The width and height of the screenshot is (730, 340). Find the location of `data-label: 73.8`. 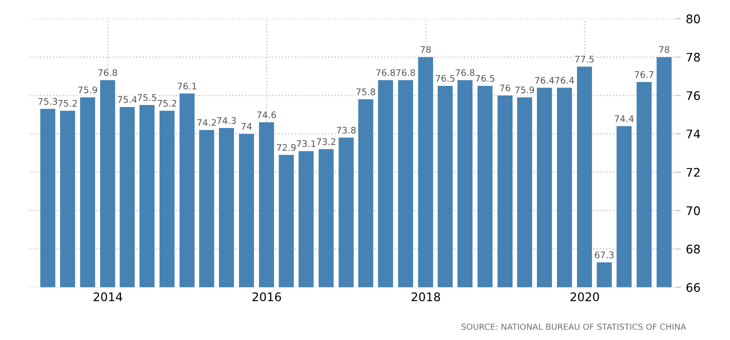

data-label: 73.8 is located at coordinates (346, 130).